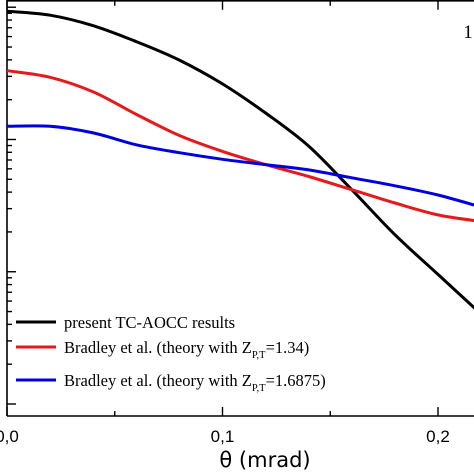 This screenshot has width=474, height=474. I want to click on legend-entry-0: present TC-AOCC results, so click(149, 322).